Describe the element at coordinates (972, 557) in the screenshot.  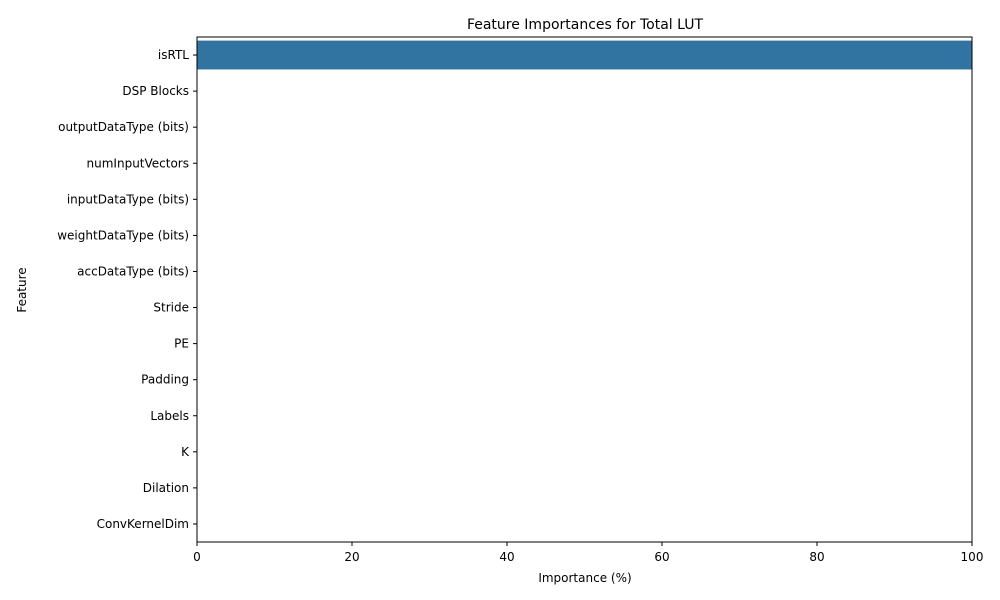
I see `x-tick-label-5: 100` at that location.